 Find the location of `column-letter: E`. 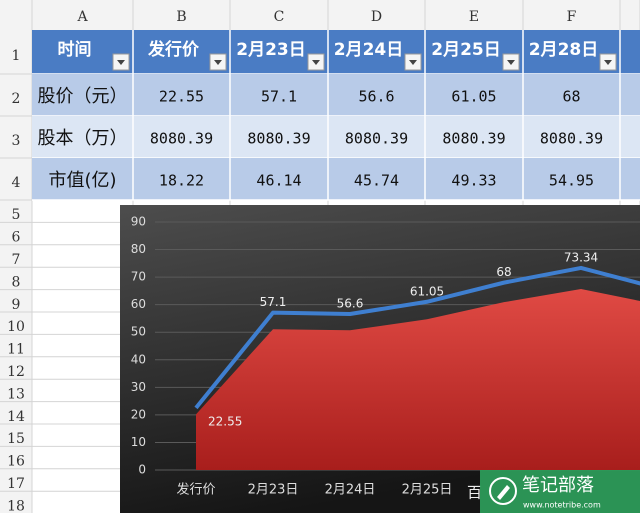

column-letter: E is located at coordinates (474, 17).